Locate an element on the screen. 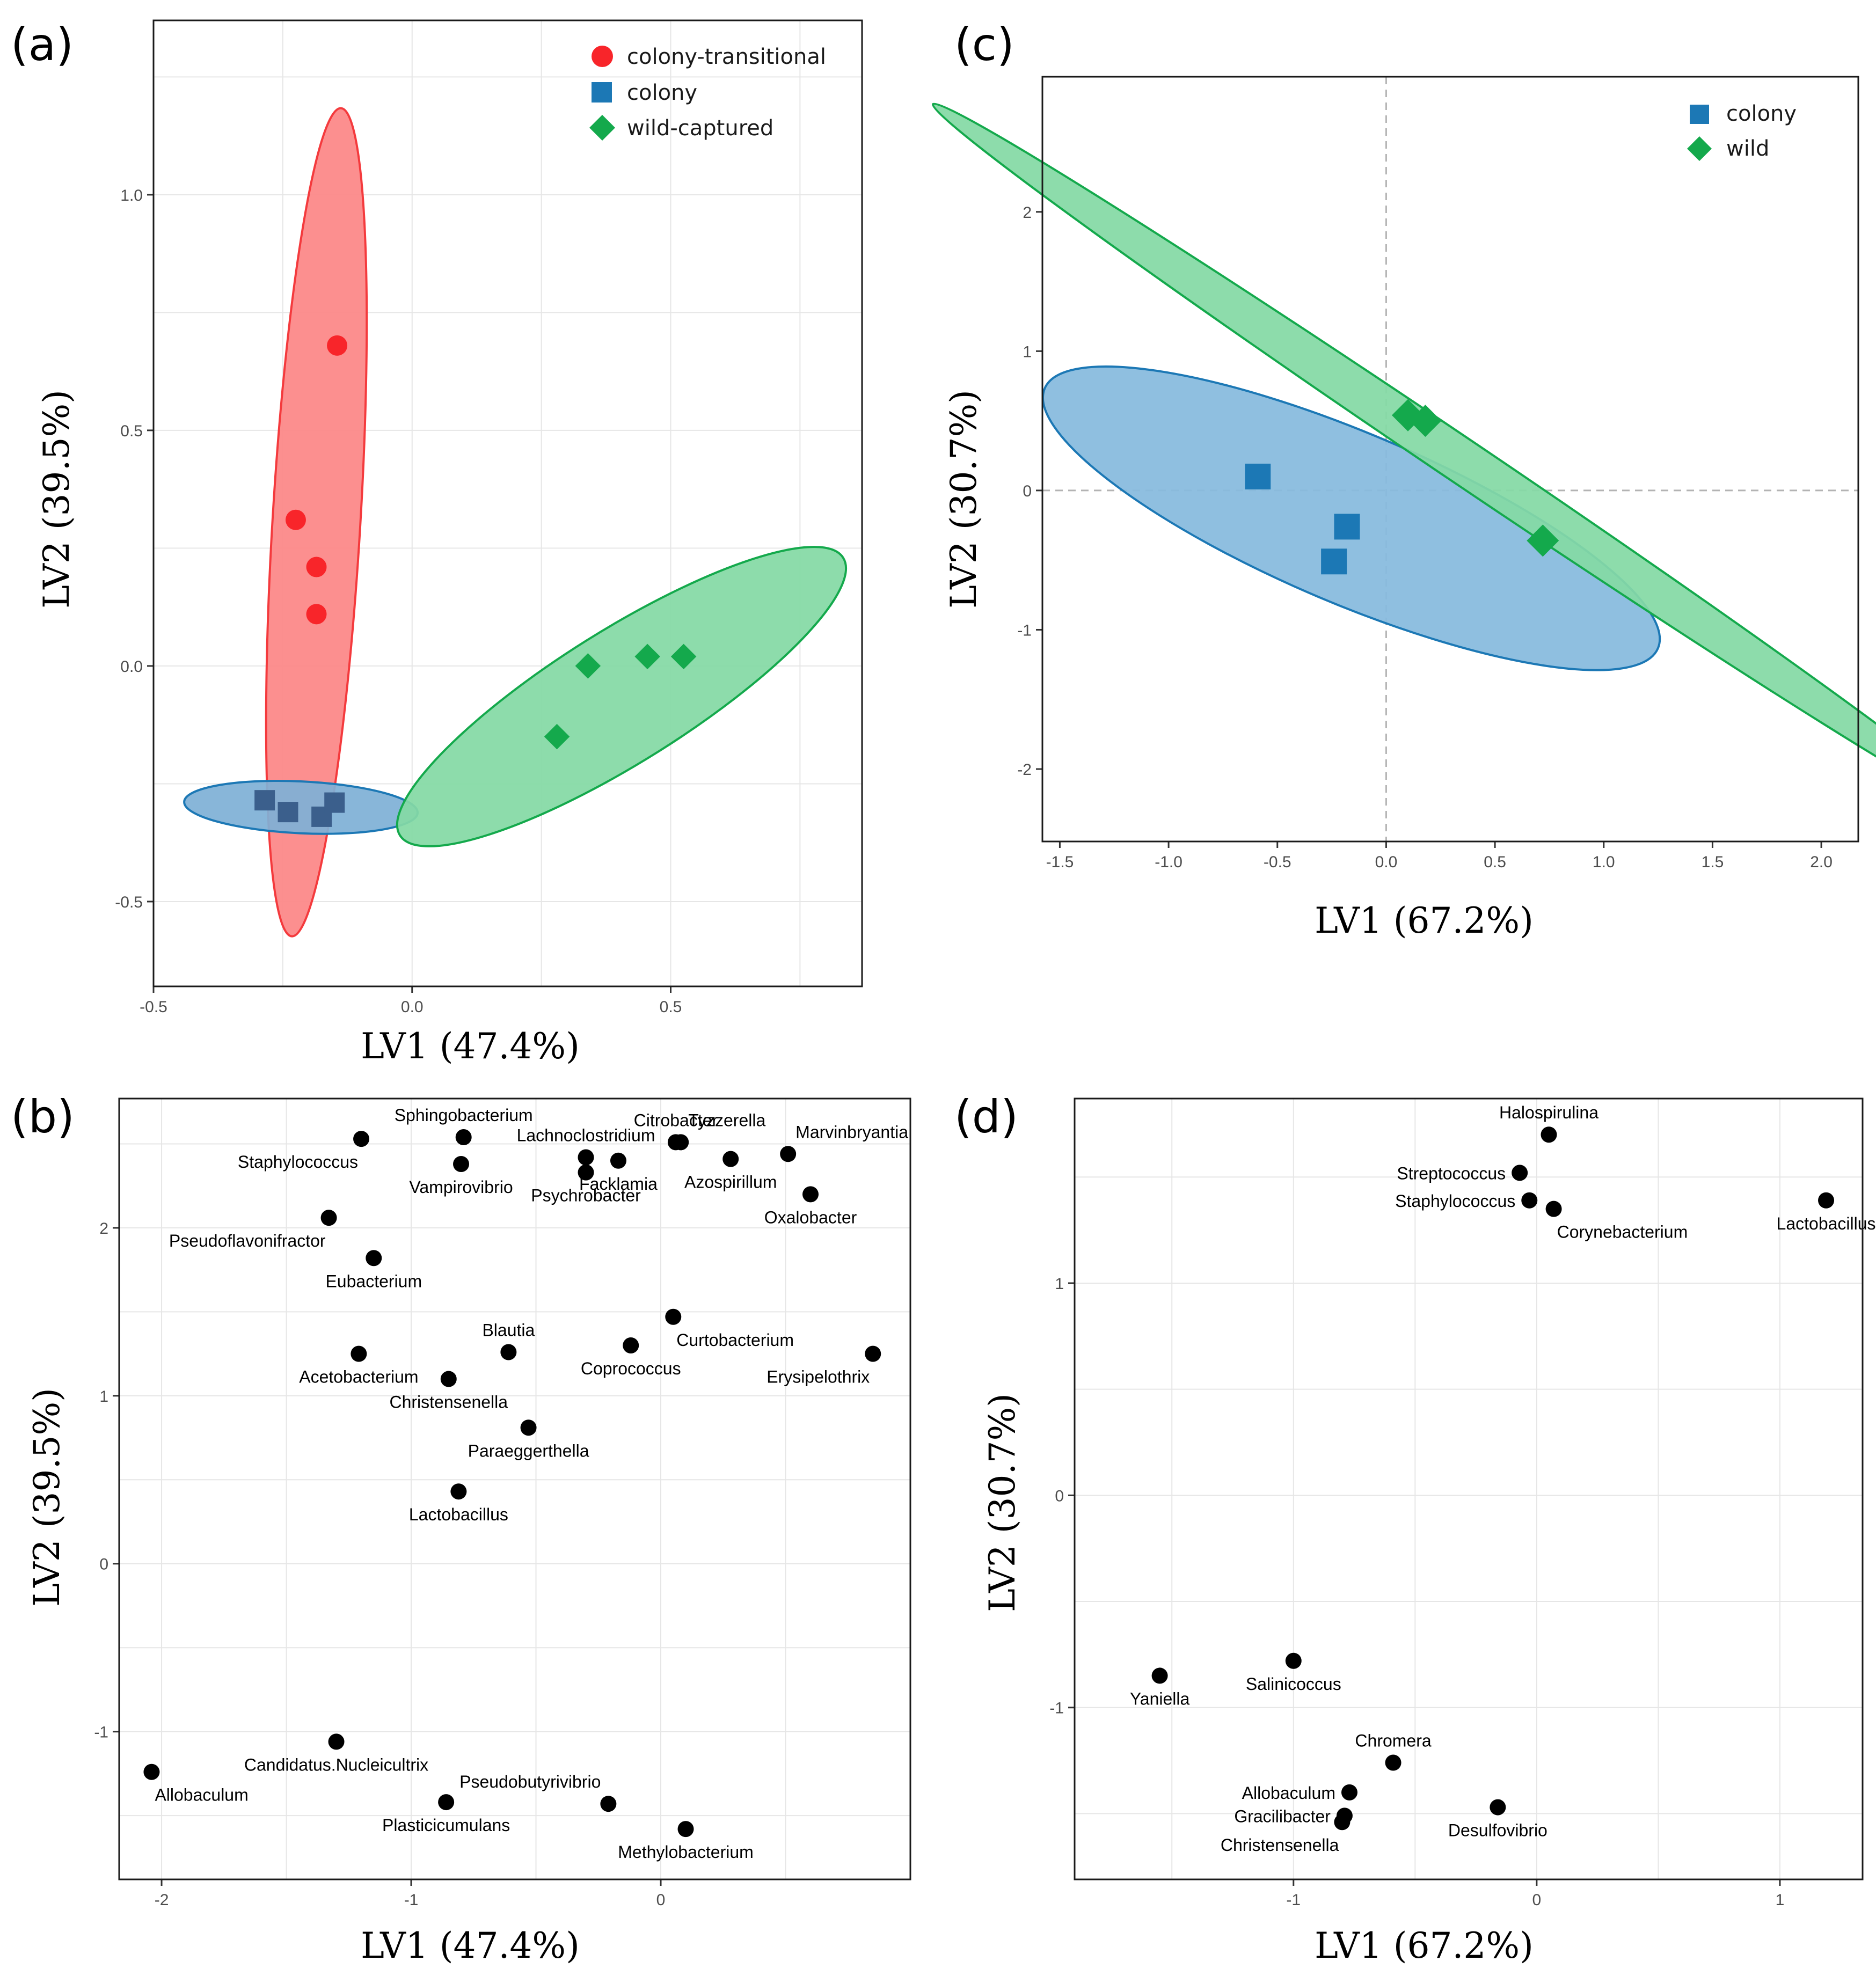 The height and width of the screenshot is (1976, 1876). loading-label: Plasticicumulans is located at coordinates (446, 1825).